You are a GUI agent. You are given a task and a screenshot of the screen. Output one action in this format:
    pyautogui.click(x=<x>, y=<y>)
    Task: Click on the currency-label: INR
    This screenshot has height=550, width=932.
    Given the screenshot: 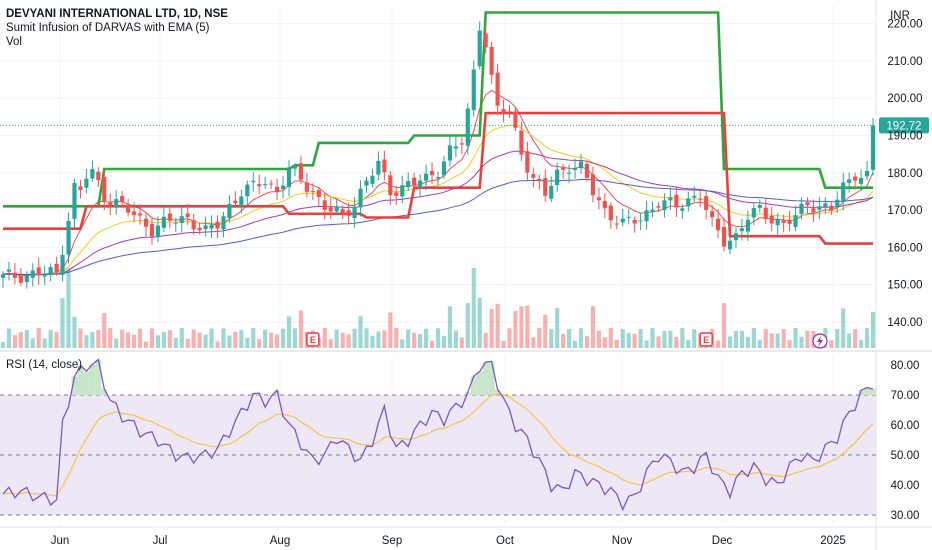 What is the action you would take?
    pyautogui.click(x=900, y=16)
    